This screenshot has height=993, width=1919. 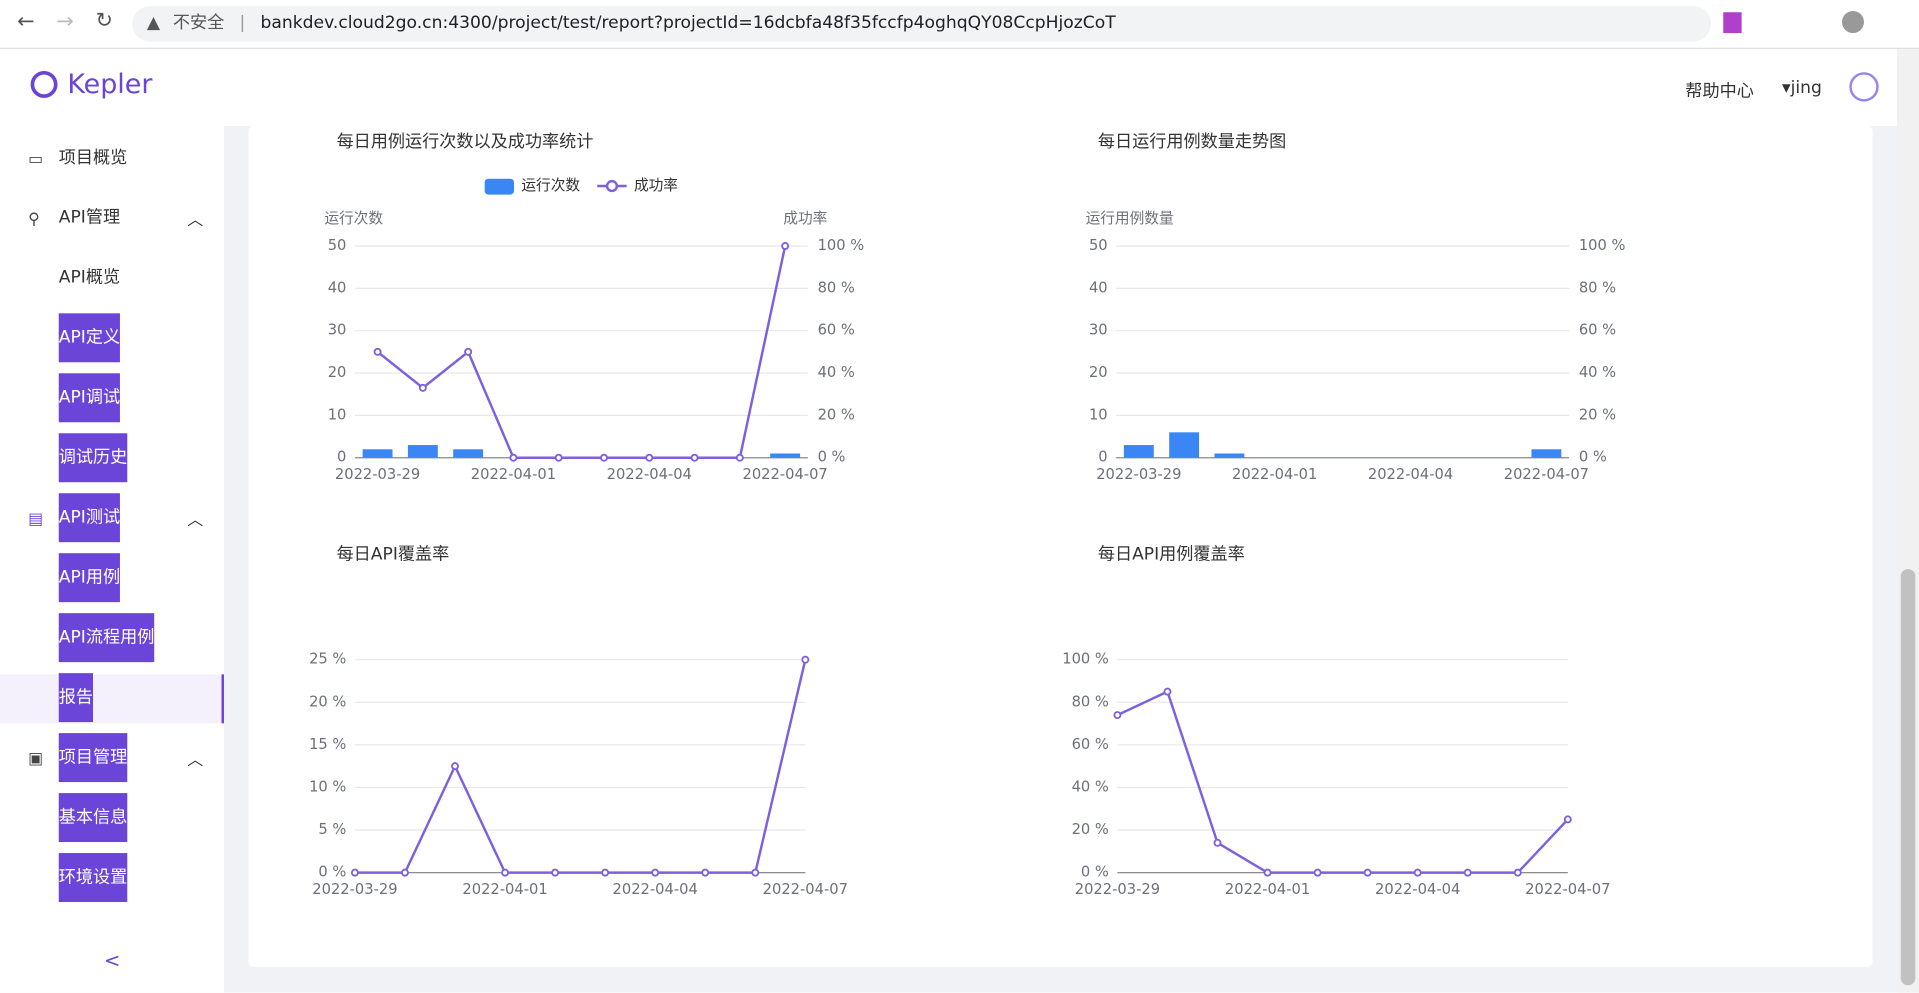 What do you see at coordinates (332, 872) in the screenshot?
I see `y-tick-label: 0 %` at bounding box center [332, 872].